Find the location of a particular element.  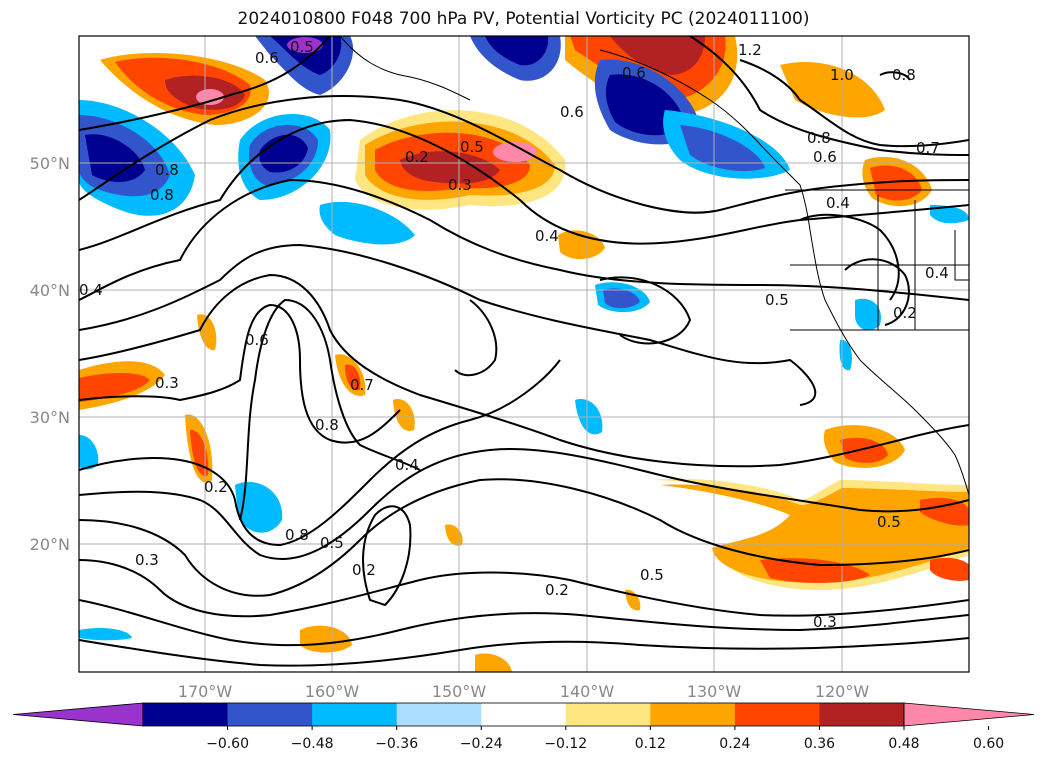

colorbar-tick-label: 0.24 is located at coordinates (734, 744).